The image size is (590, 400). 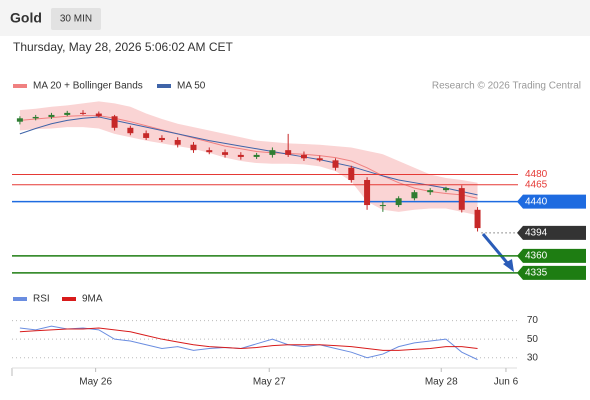 What do you see at coordinates (88, 86) in the screenshot?
I see `legend-label: MA 20 + Bollinger Bands` at bounding box center [88, 86].